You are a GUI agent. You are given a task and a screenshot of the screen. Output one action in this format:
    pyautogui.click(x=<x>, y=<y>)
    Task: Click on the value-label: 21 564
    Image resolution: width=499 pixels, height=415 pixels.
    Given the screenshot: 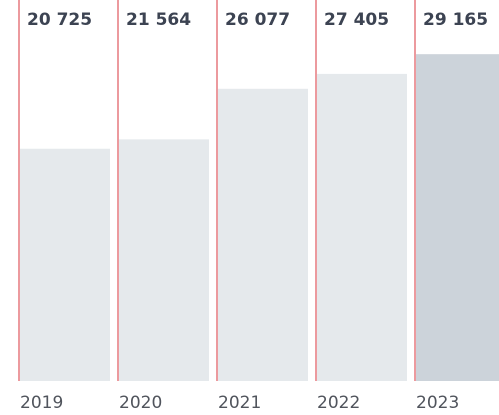 What is the action you would take?
    pyautogui.click(x=158, y=20)
    